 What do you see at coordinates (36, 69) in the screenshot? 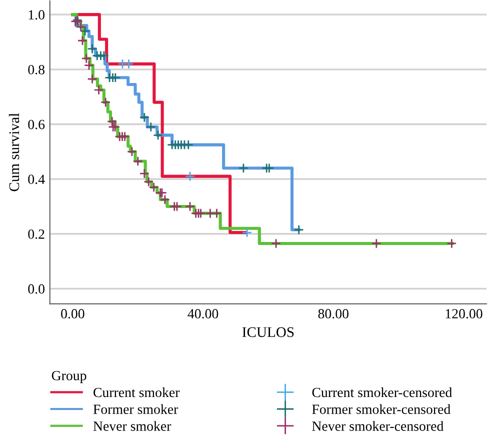
I see `y-tick-label: 0.8` at bounding box center [36, 69].